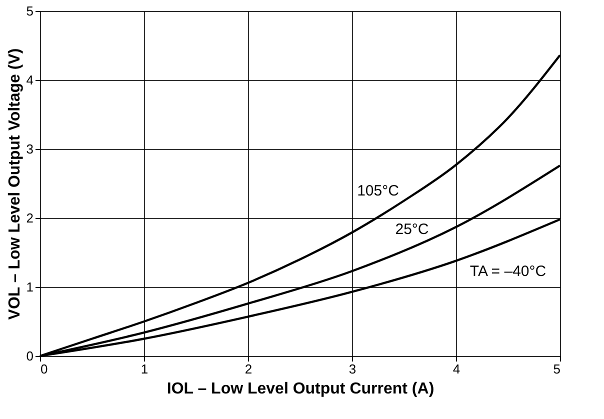 This screenshot has width=604, height=419. I want to click on y-tick-label: 2, so click(30, 218).